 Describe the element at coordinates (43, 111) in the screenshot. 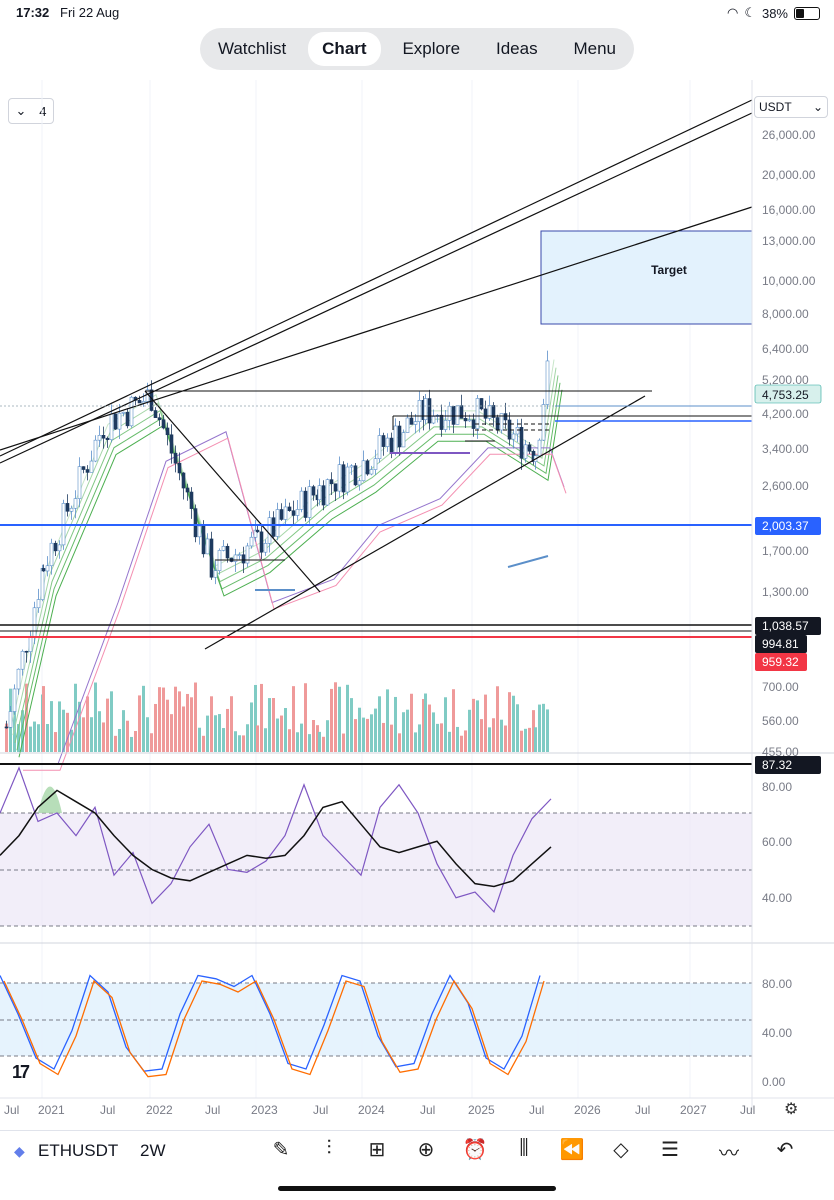

I see `interval-count: 4` at that location.